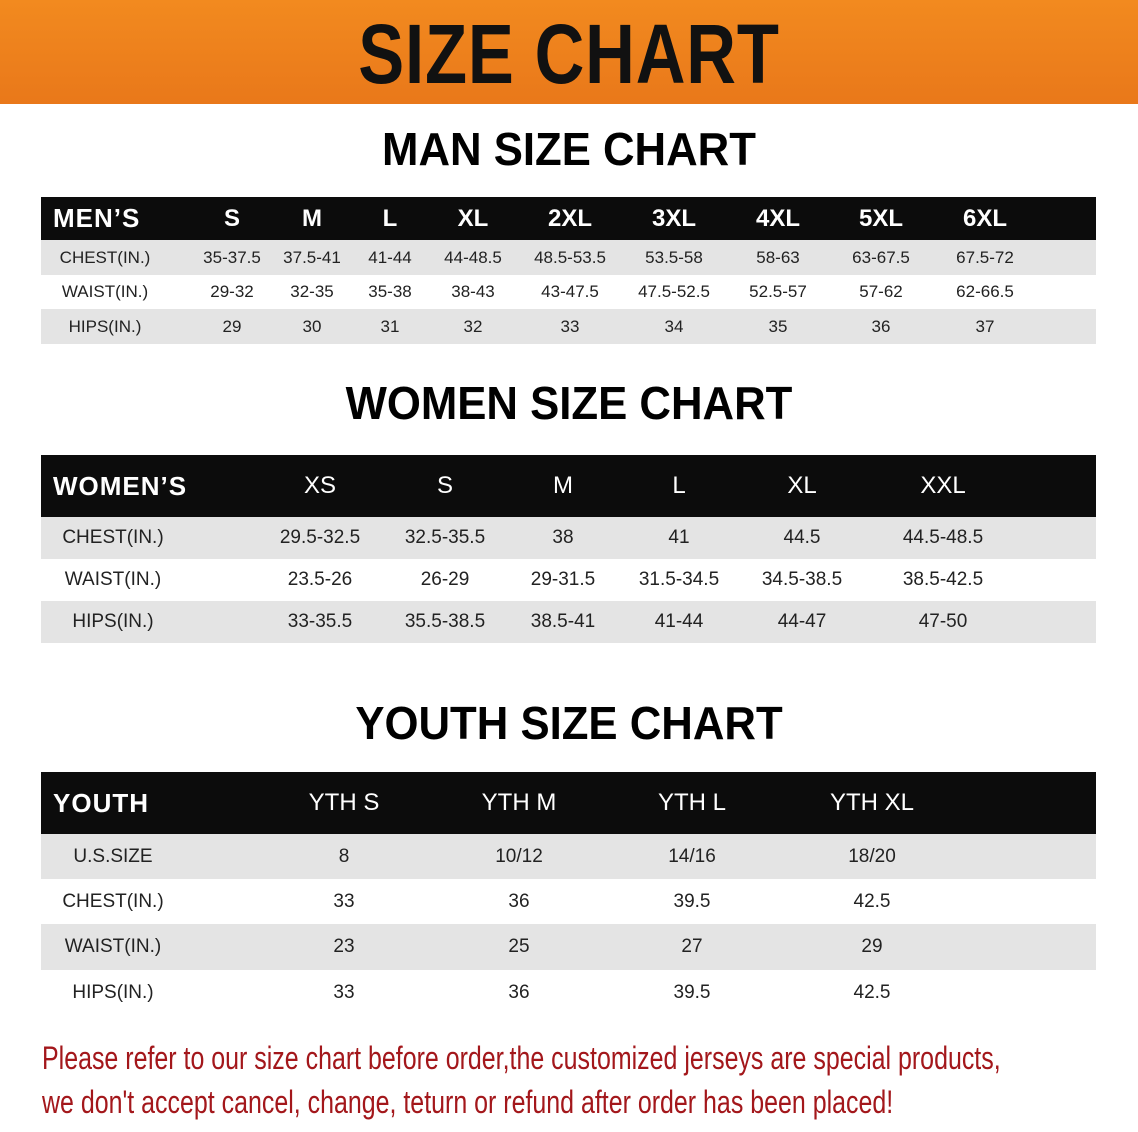  I want to click on table-row: HIPS(IN.) 33 36 39.5 42.5, so click(568, 992).